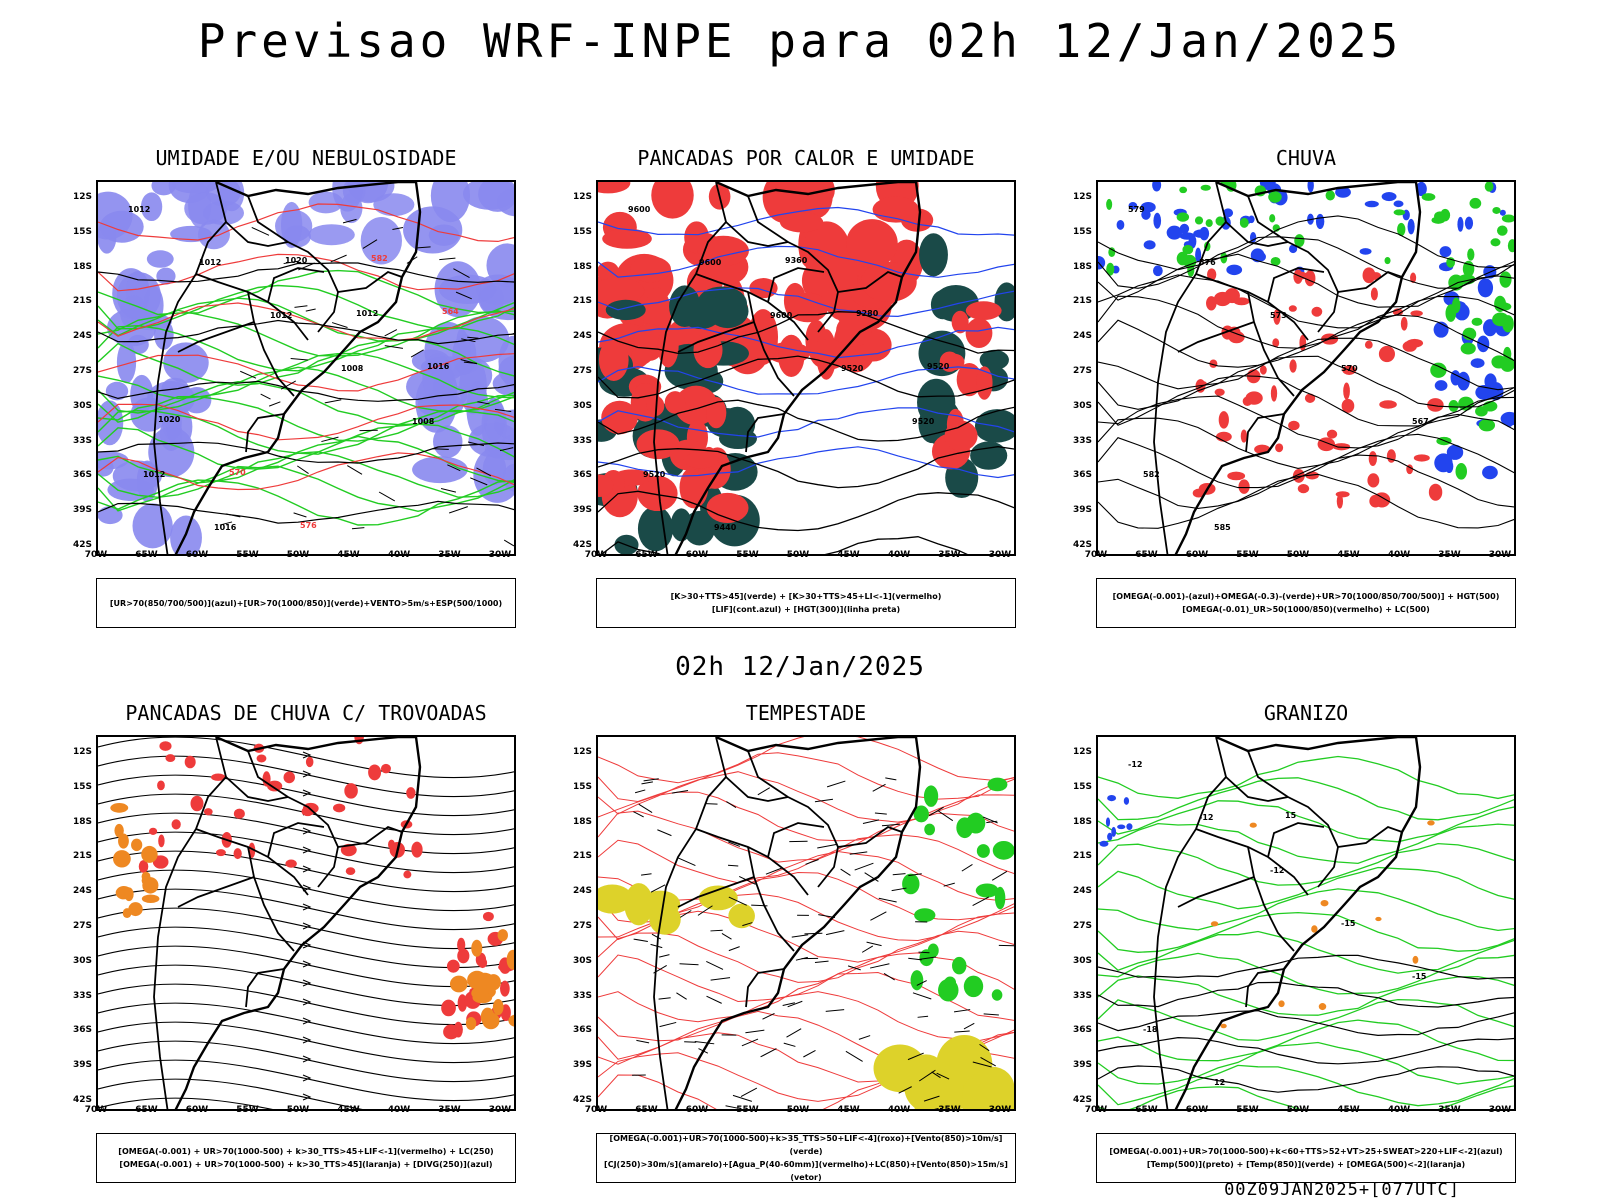  Describe the element at coordinates (899, 1110) in the screenshot. I see `longitude-label: 40W` at that location.